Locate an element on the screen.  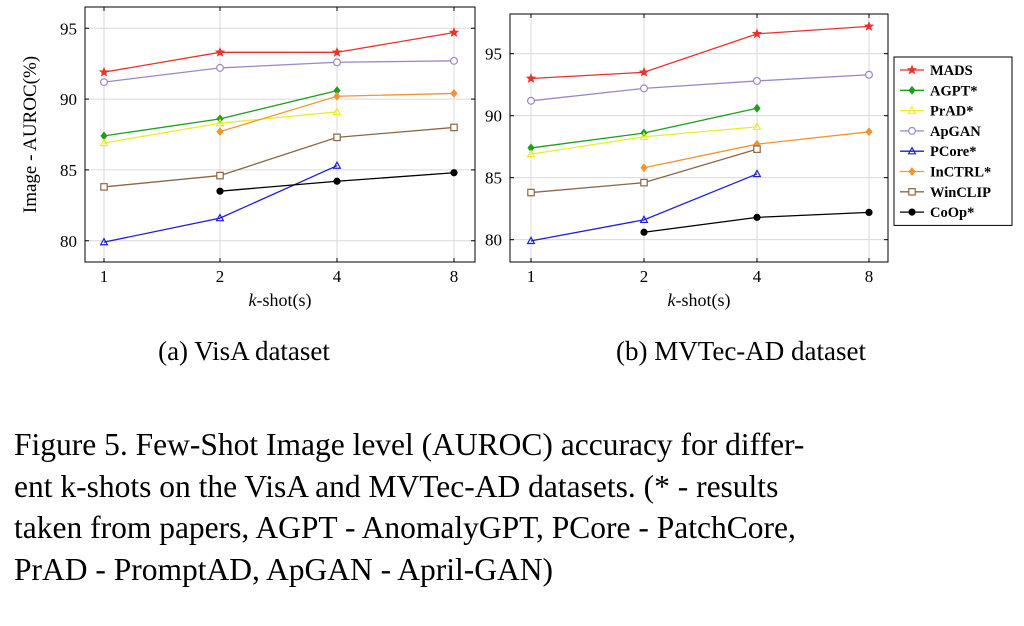
legend-label: ApGAN is located at coordinates (955, 132).